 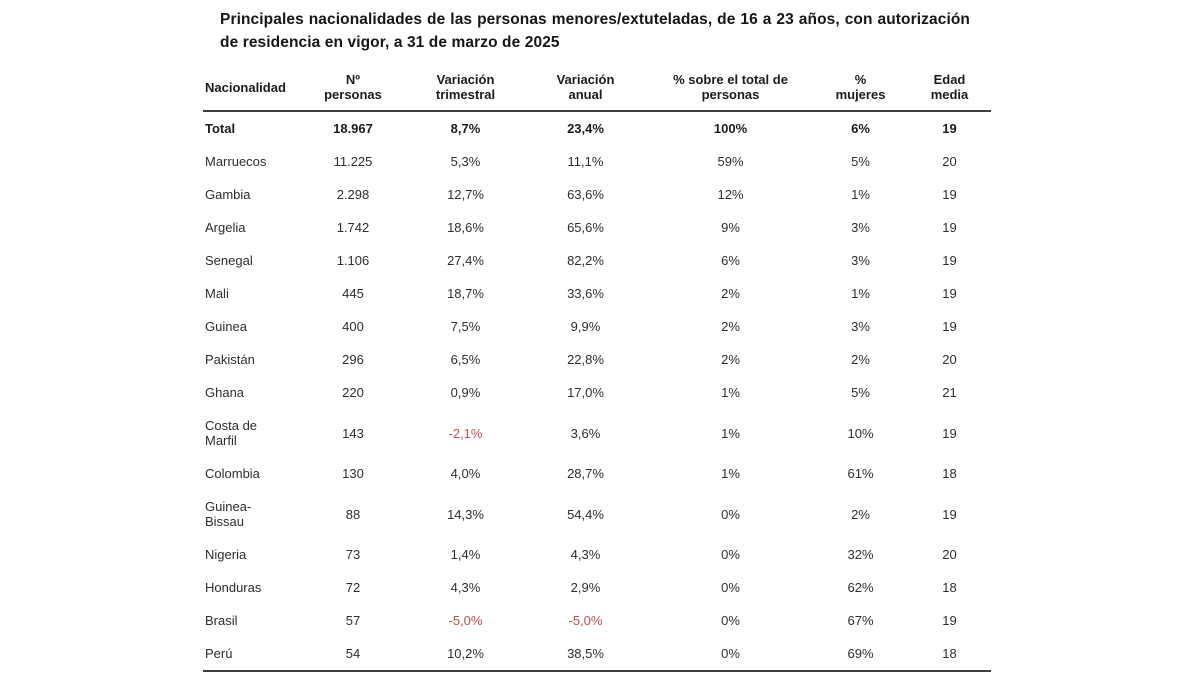 I want to click on cell-pct_mujeres: 61%, so click(x=860, y=473).